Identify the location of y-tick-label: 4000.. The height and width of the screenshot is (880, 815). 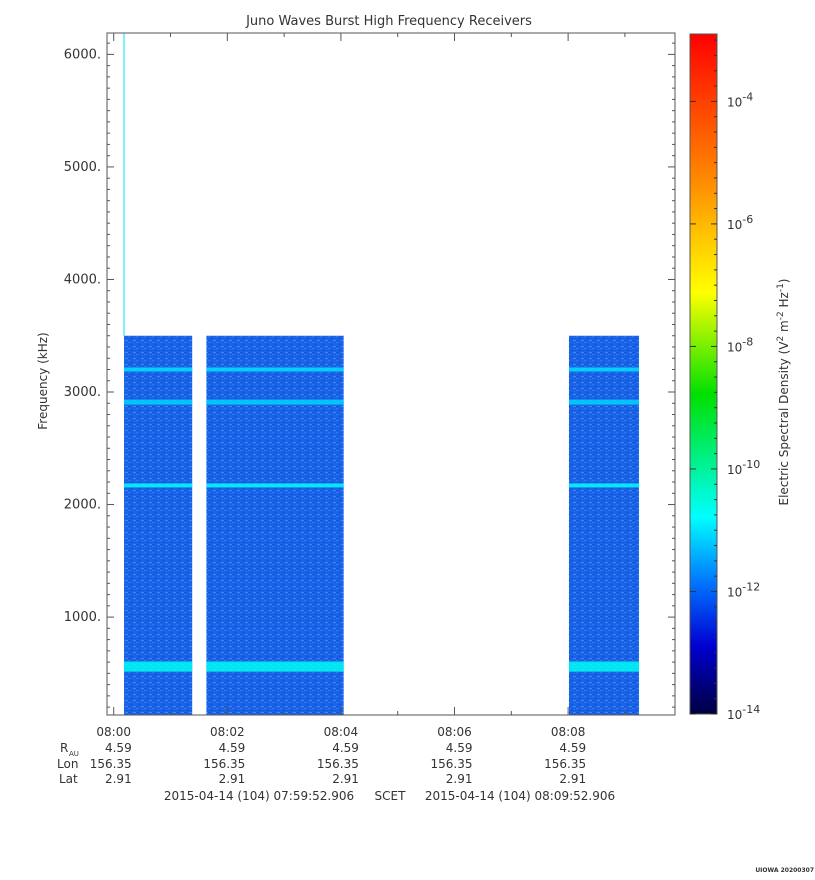
(82, 279).